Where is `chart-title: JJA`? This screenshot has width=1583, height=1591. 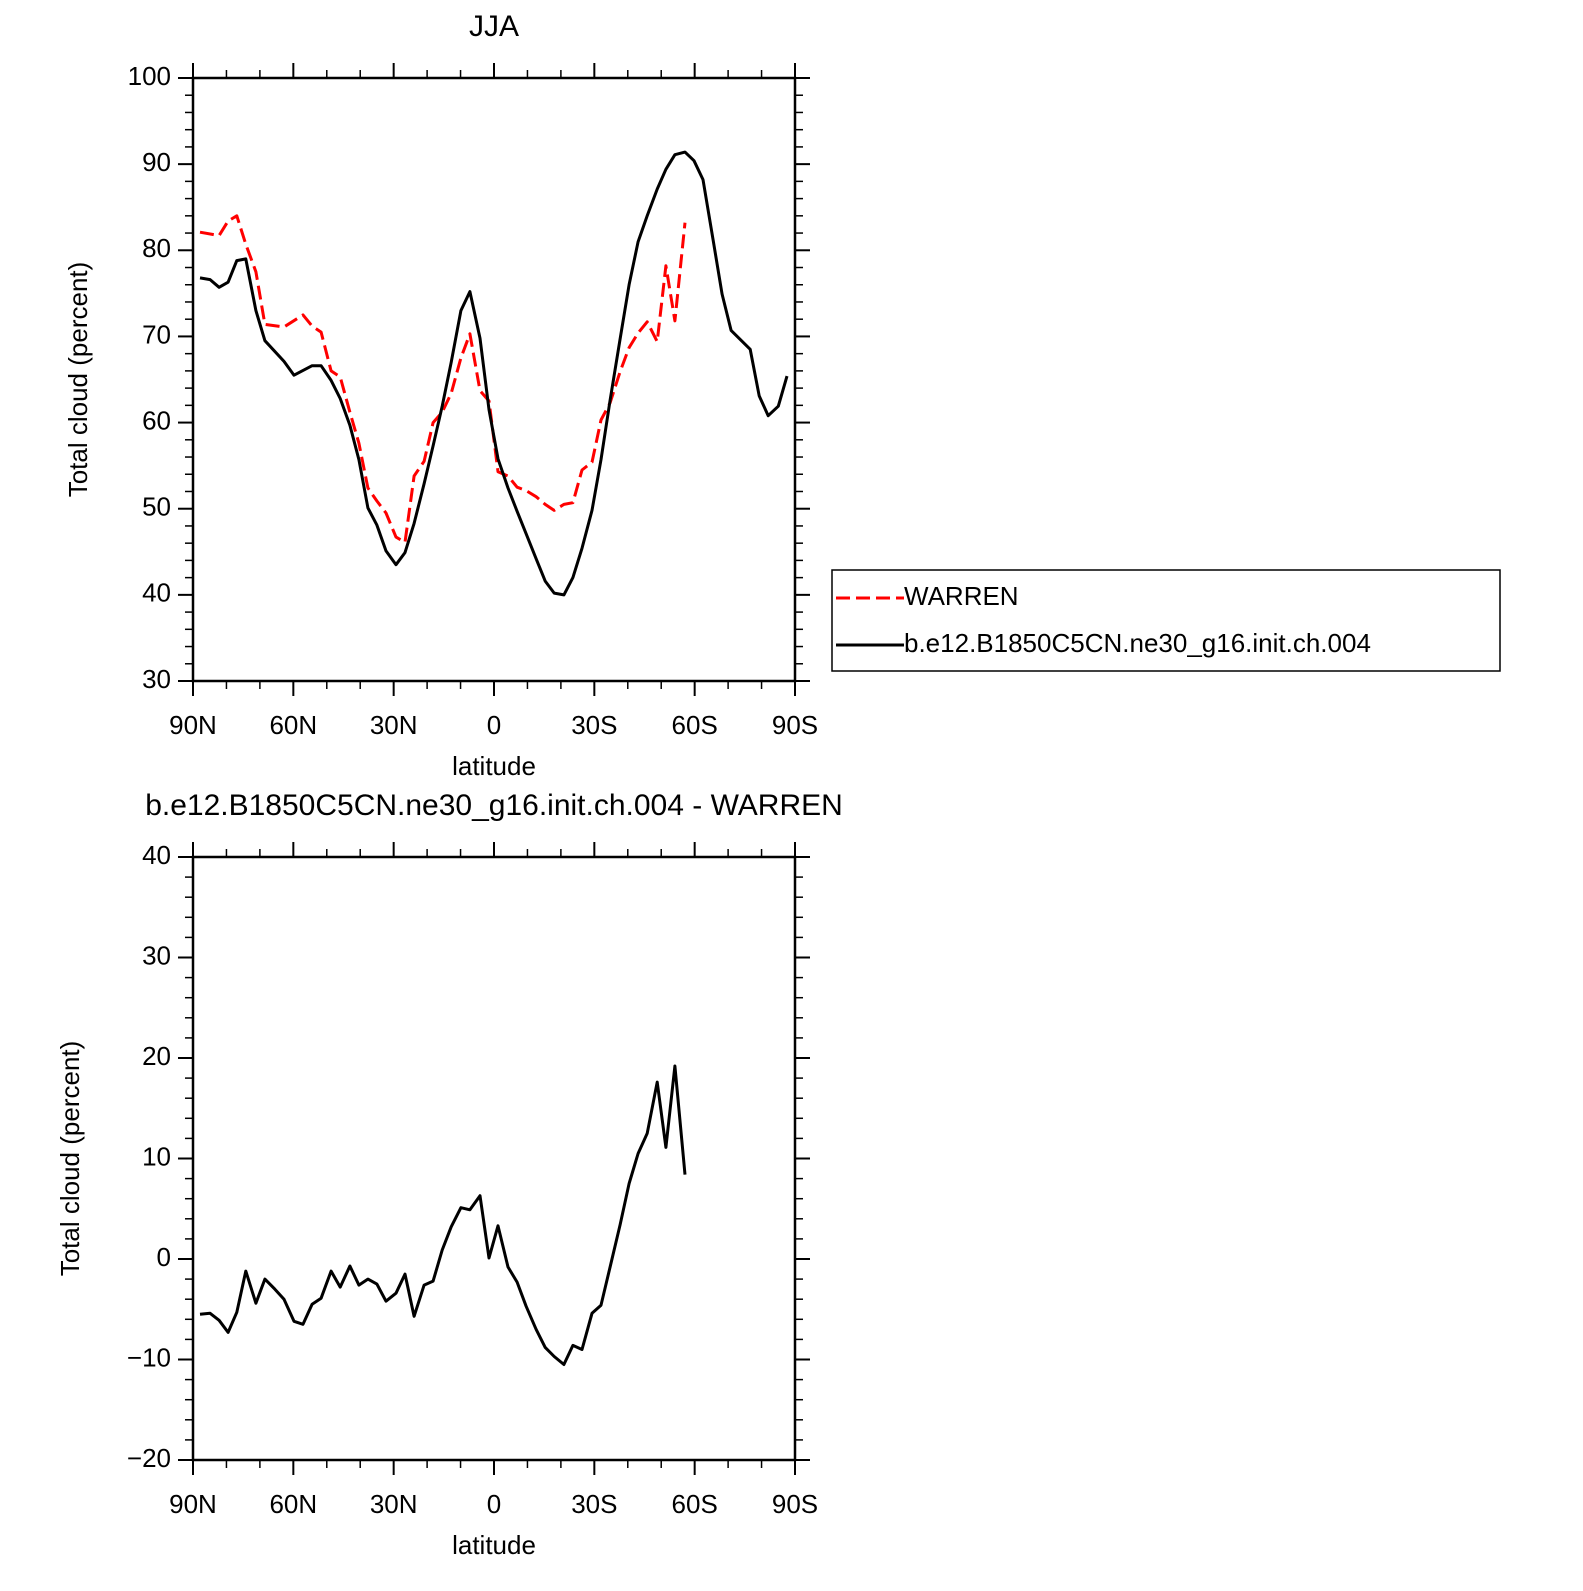
chart-title: JJA is located at coordinates (494, 26).